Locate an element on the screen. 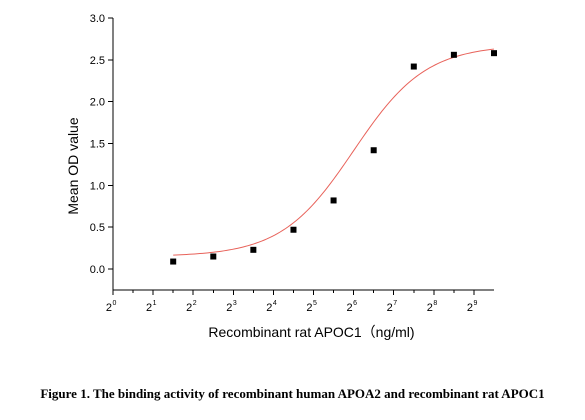 The height and width of the screenshot is (420, 585). y-tick-label: 2.0 is located at coordinates (97, 103).